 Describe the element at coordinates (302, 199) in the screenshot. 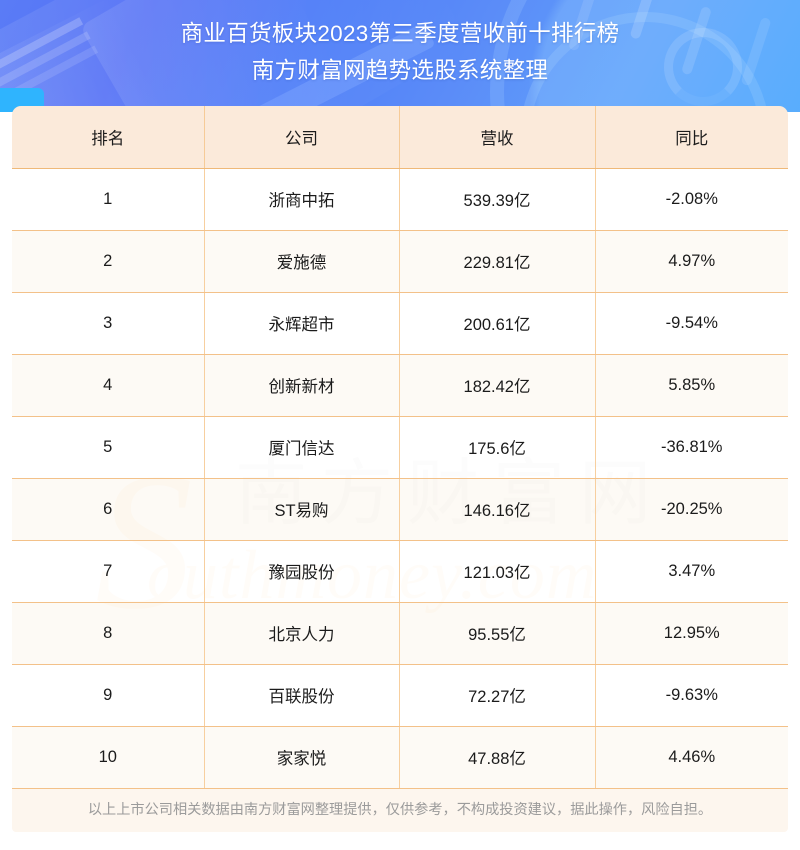

I see `cell-company: 浙商中拓` at that location.